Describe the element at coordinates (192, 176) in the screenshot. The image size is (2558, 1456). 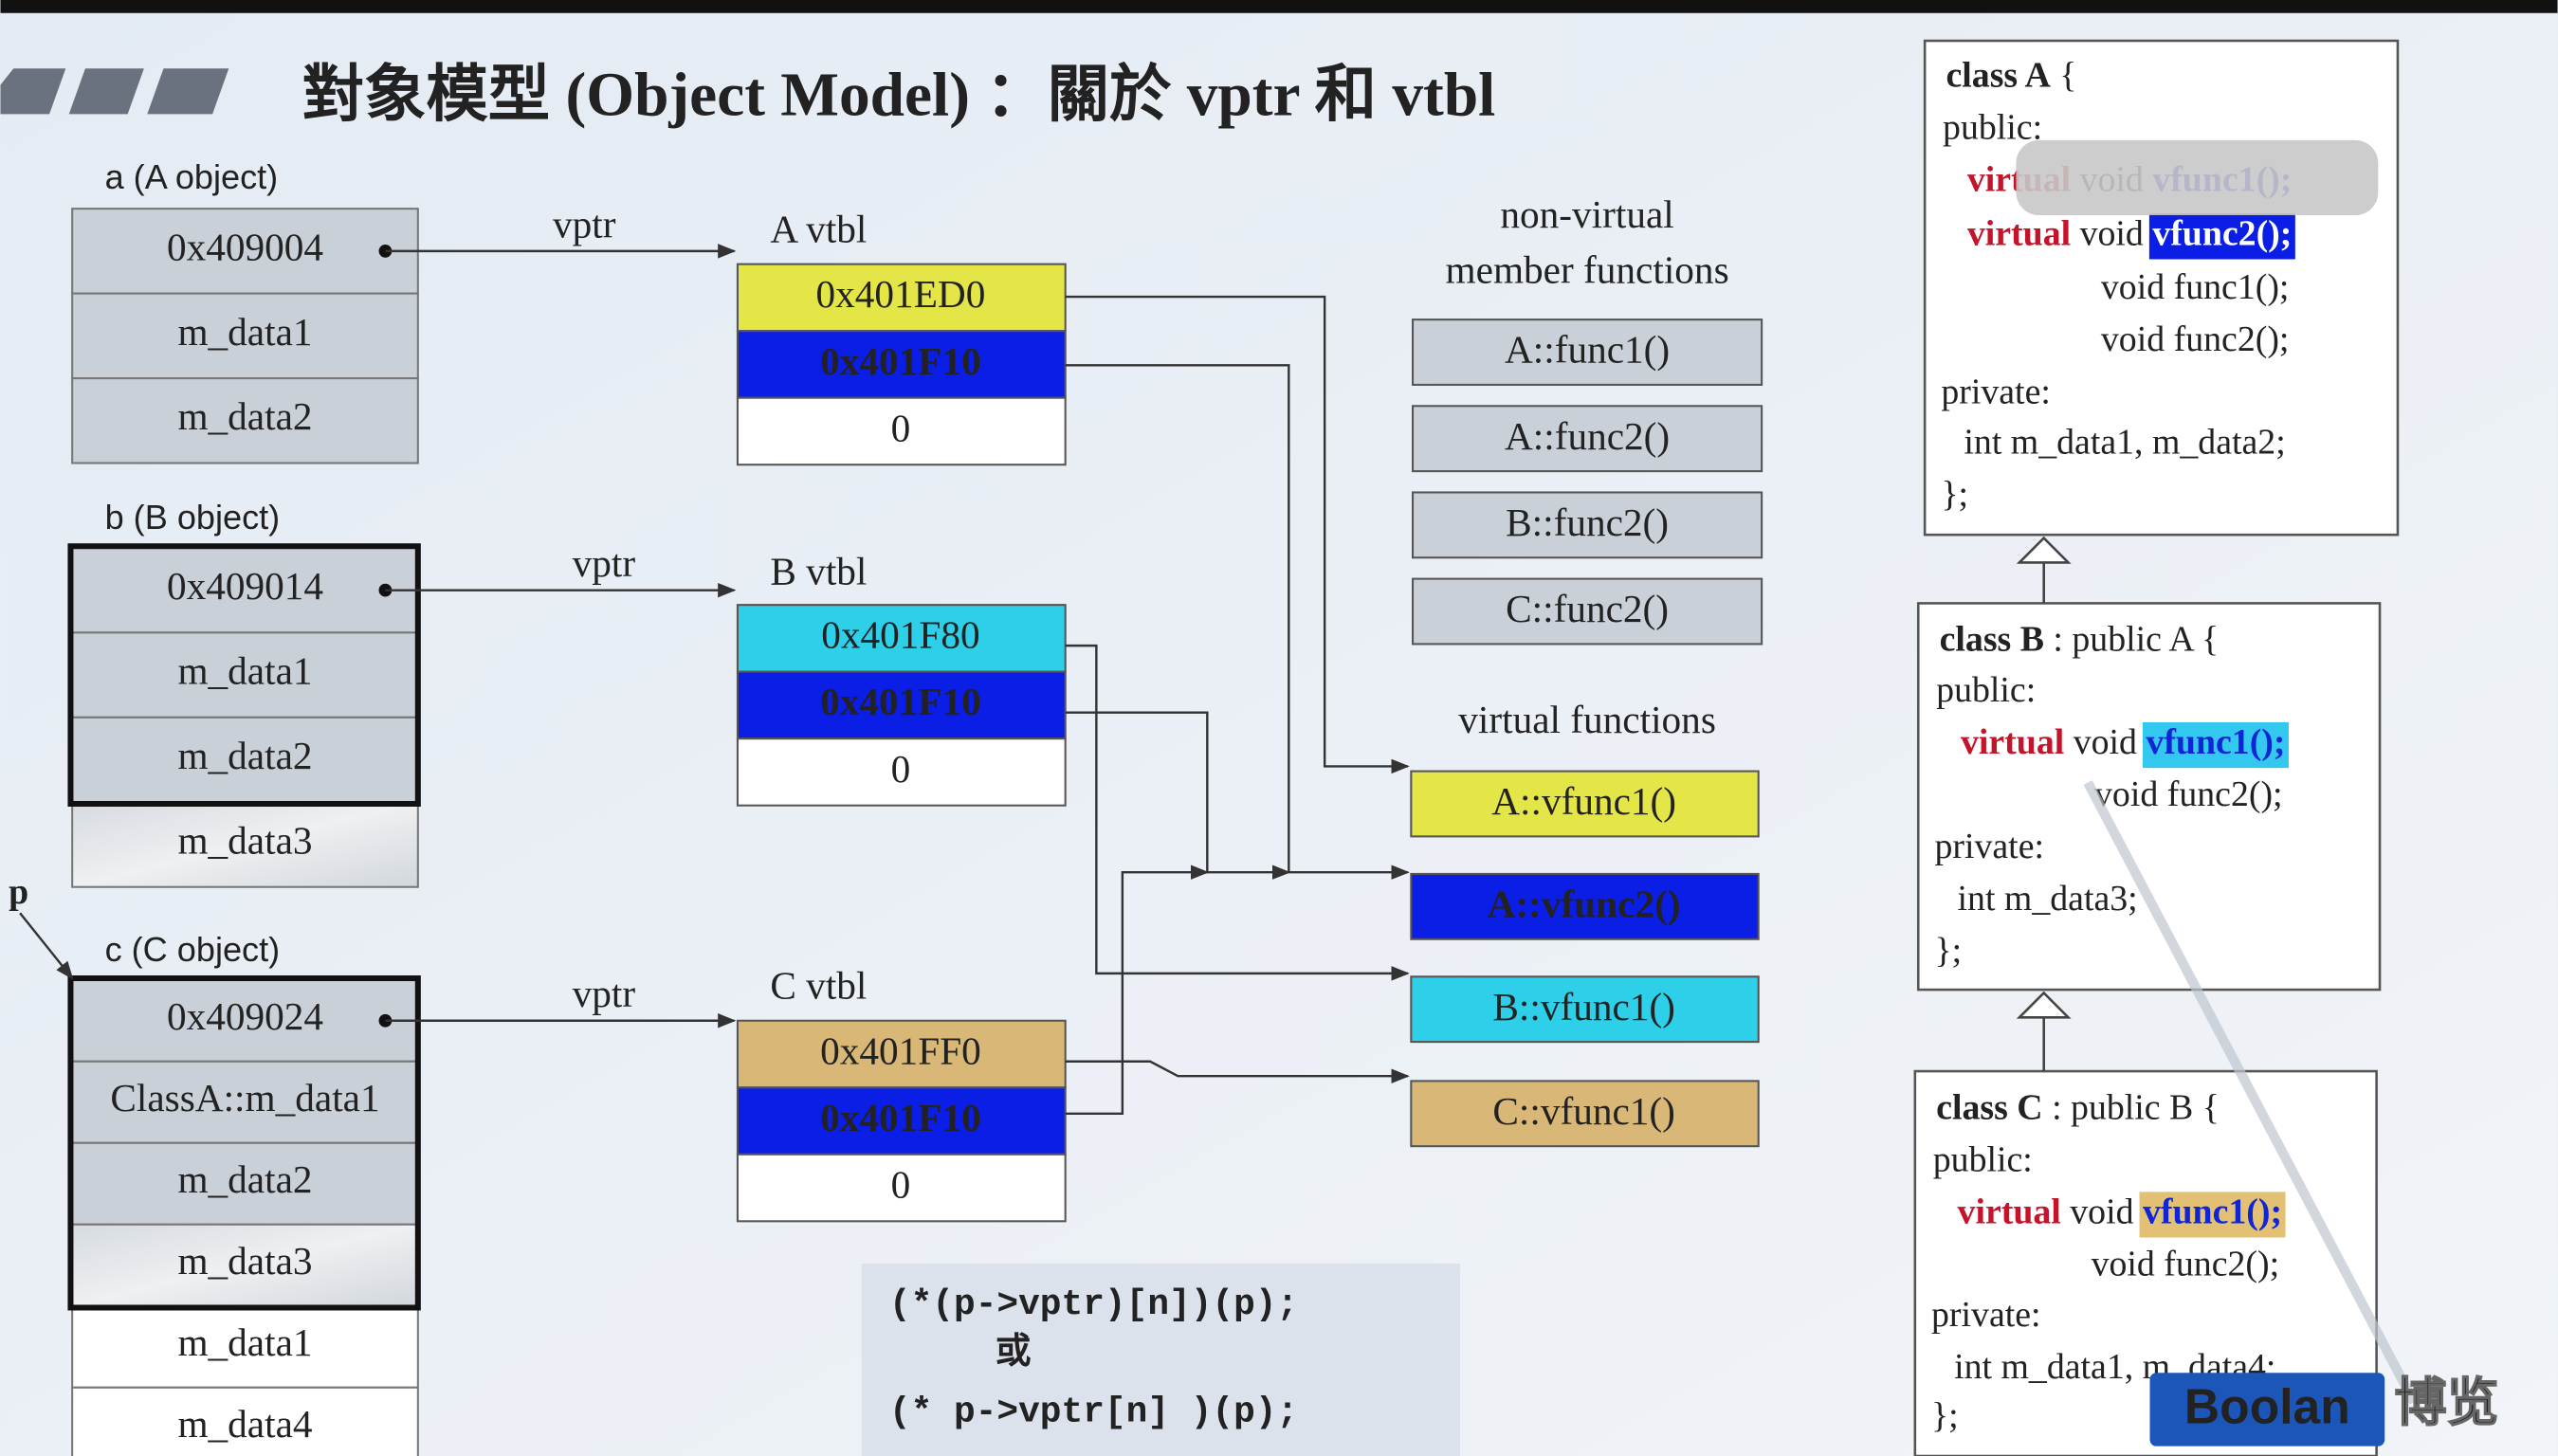
I see `object-label: a (A object)` at that location.